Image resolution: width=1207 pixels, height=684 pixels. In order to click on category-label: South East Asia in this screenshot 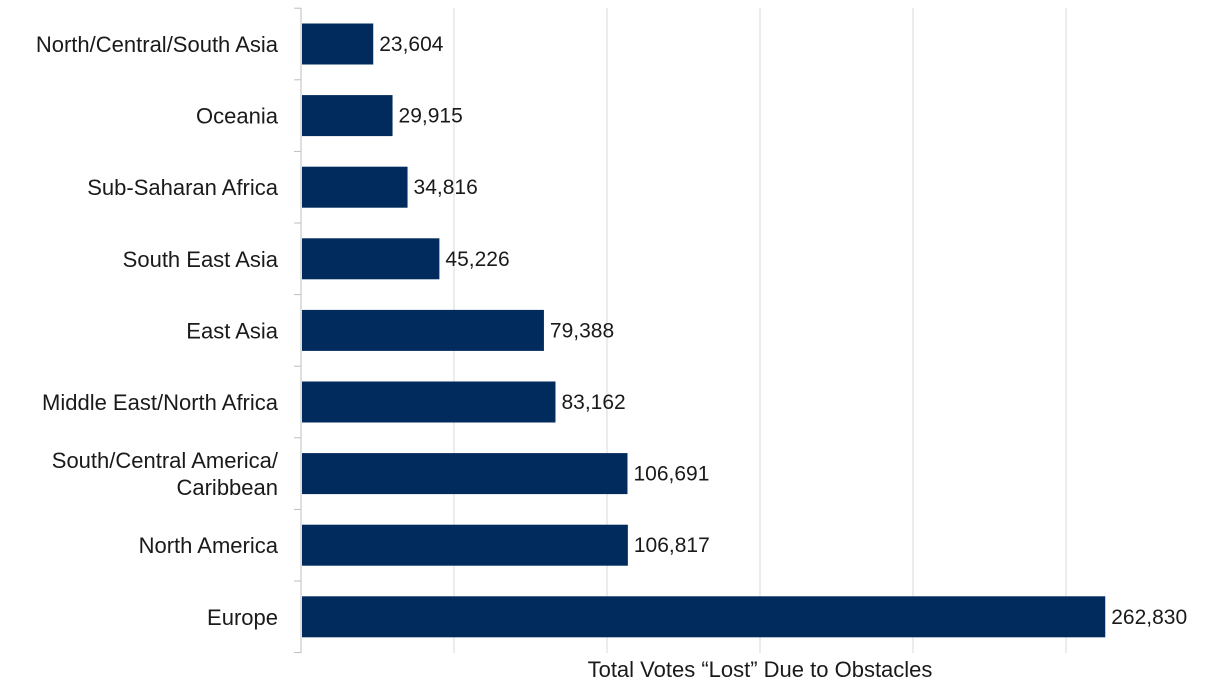, I will do `click(201, 259)`.